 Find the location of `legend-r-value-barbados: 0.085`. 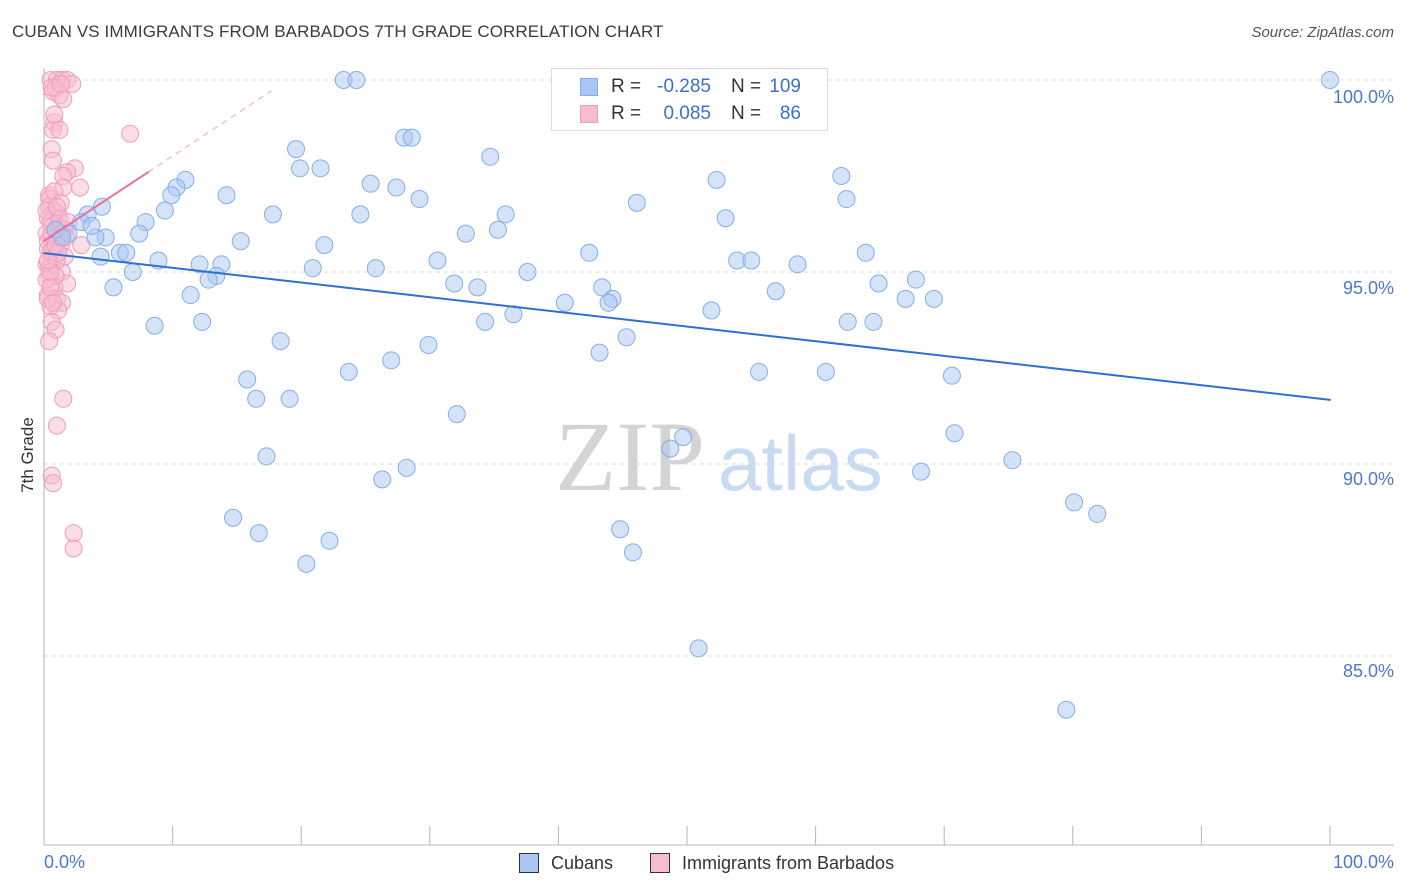

legend-r-value-barbados: 0.085 is located at coordinates (687, 113).